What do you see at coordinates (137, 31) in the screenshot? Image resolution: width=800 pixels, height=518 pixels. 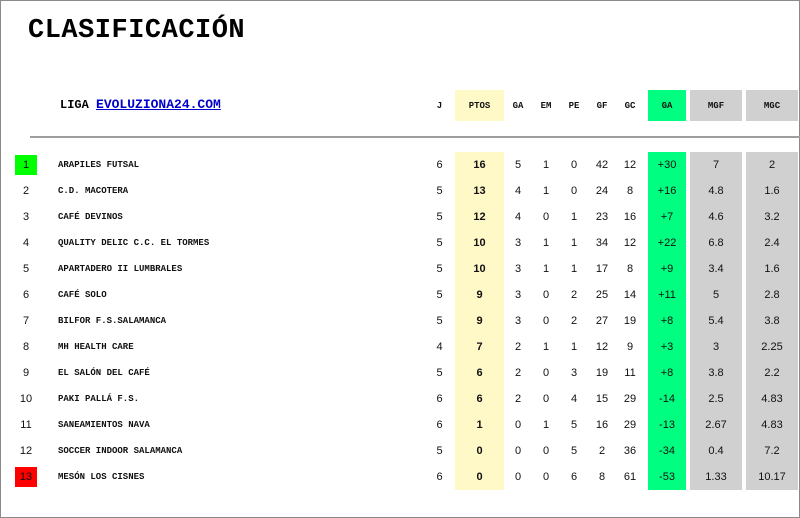 I see `page-title: CLASIFICACIÓN` at bounding box center [137, 31].